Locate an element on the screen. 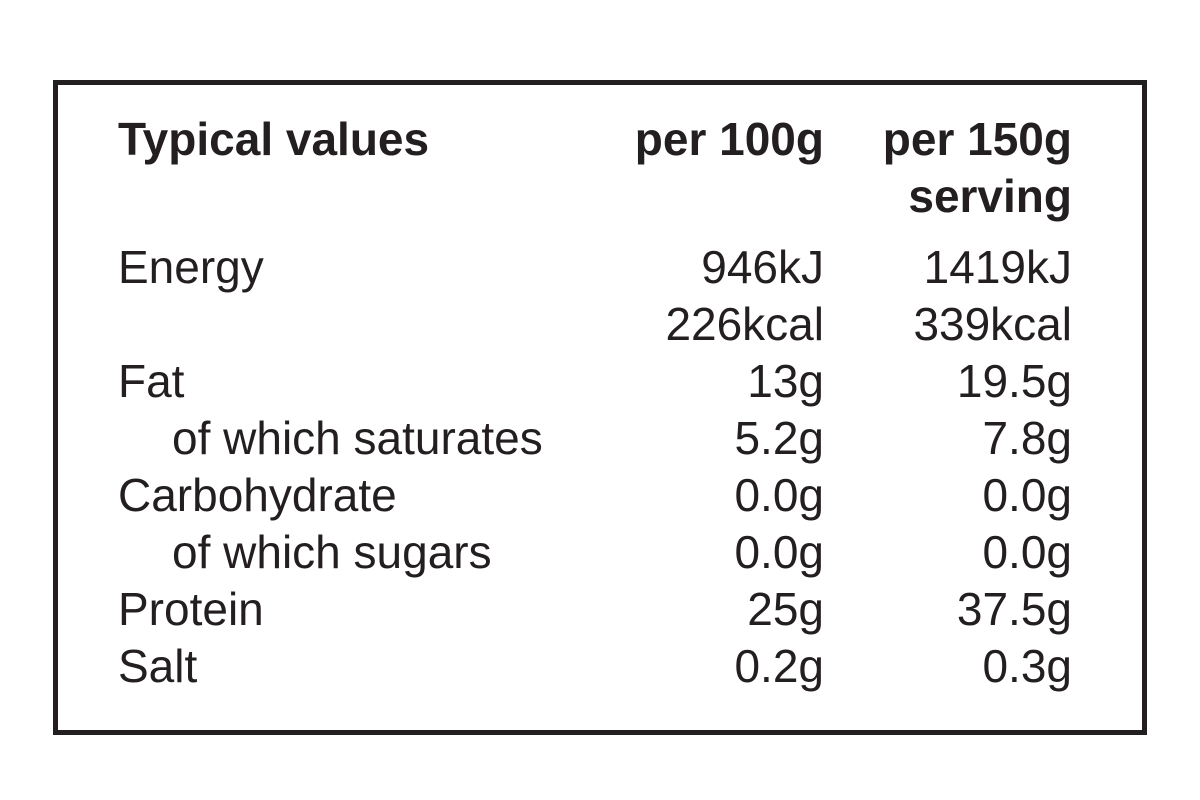 The image size is (1200, 800). value-per-100g: 946kJ is located at coordinates (762, 267).